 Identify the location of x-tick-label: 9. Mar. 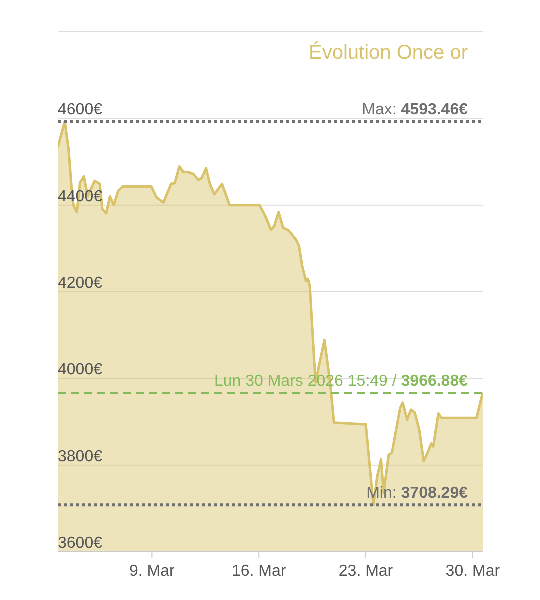
(153, 571).